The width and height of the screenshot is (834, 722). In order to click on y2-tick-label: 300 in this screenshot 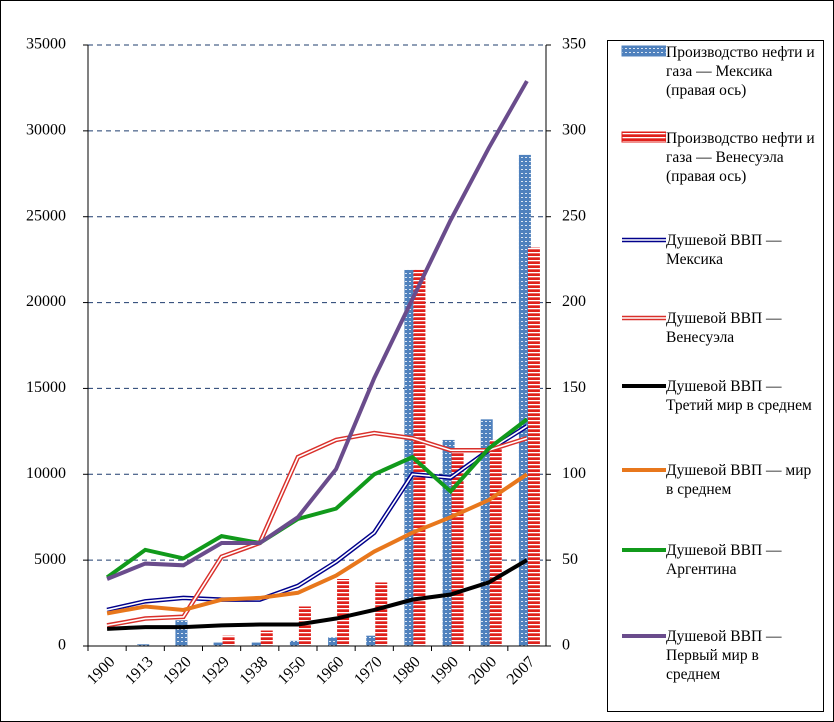, I will do `click(574, 130)`.